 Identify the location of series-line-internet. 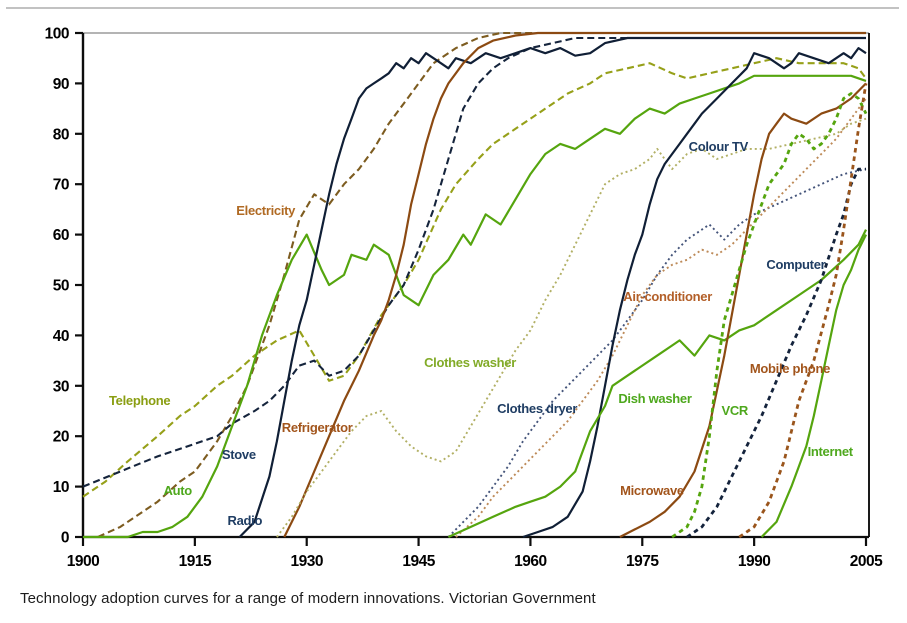
(813, 386).